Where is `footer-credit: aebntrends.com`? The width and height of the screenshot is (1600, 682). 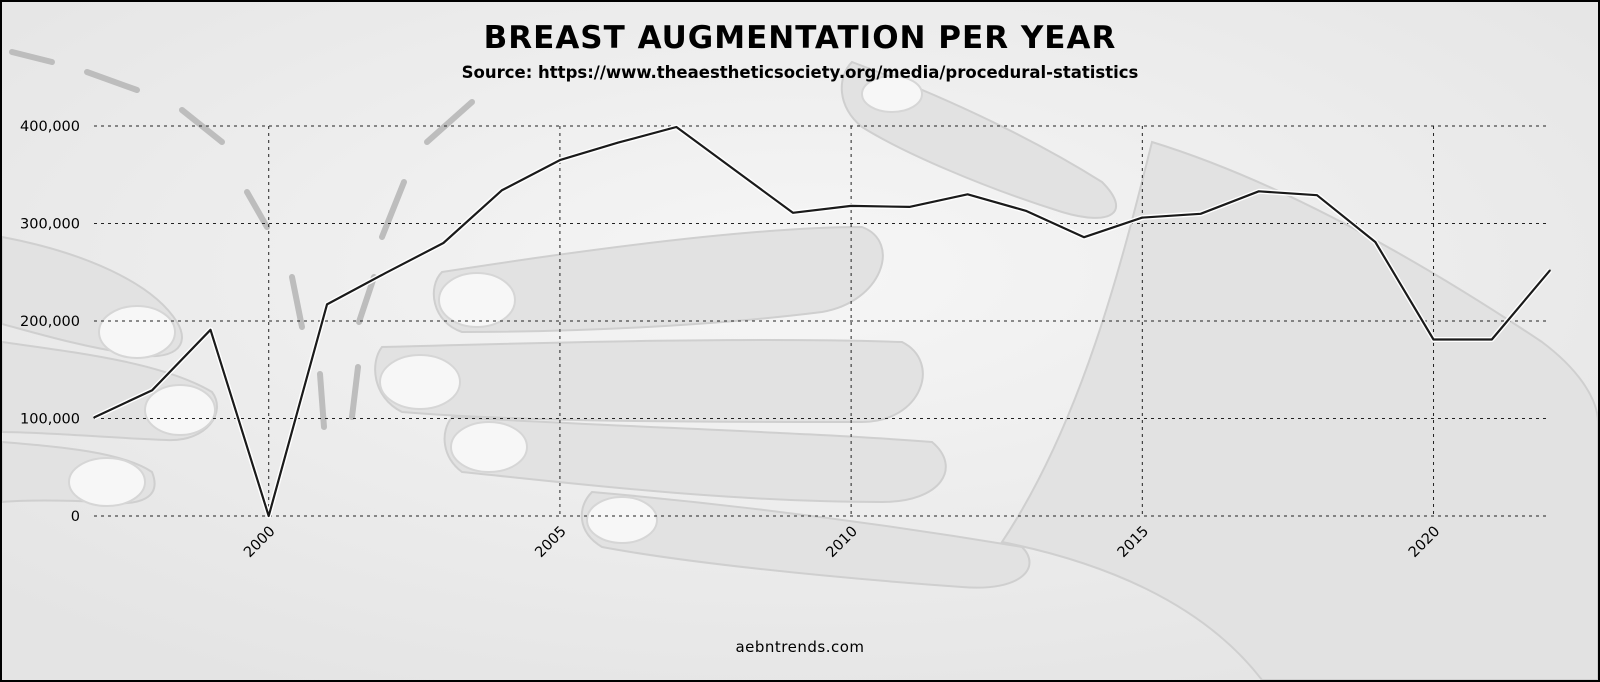 footer-credit: aebntrends.com is located at coordinates (800, 647).